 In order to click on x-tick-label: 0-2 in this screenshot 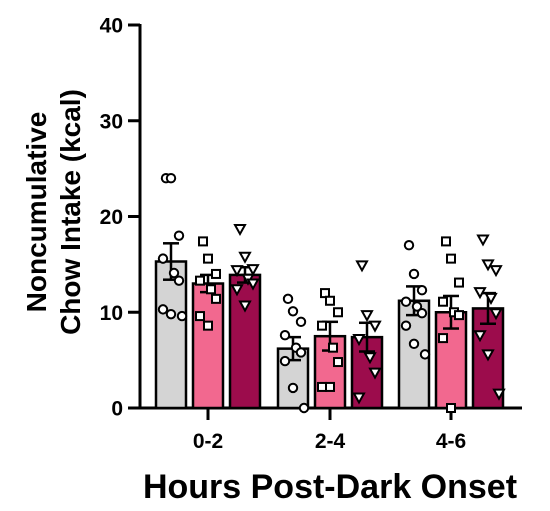, I will do `click(208, 441)`.